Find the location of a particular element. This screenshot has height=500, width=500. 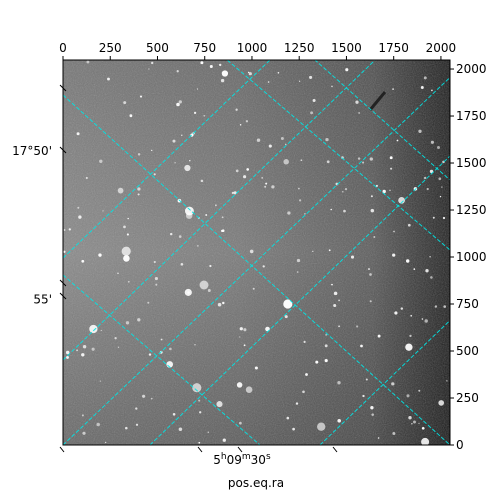

x-tick-label-1: 250 is located at coordinates (110, 48).